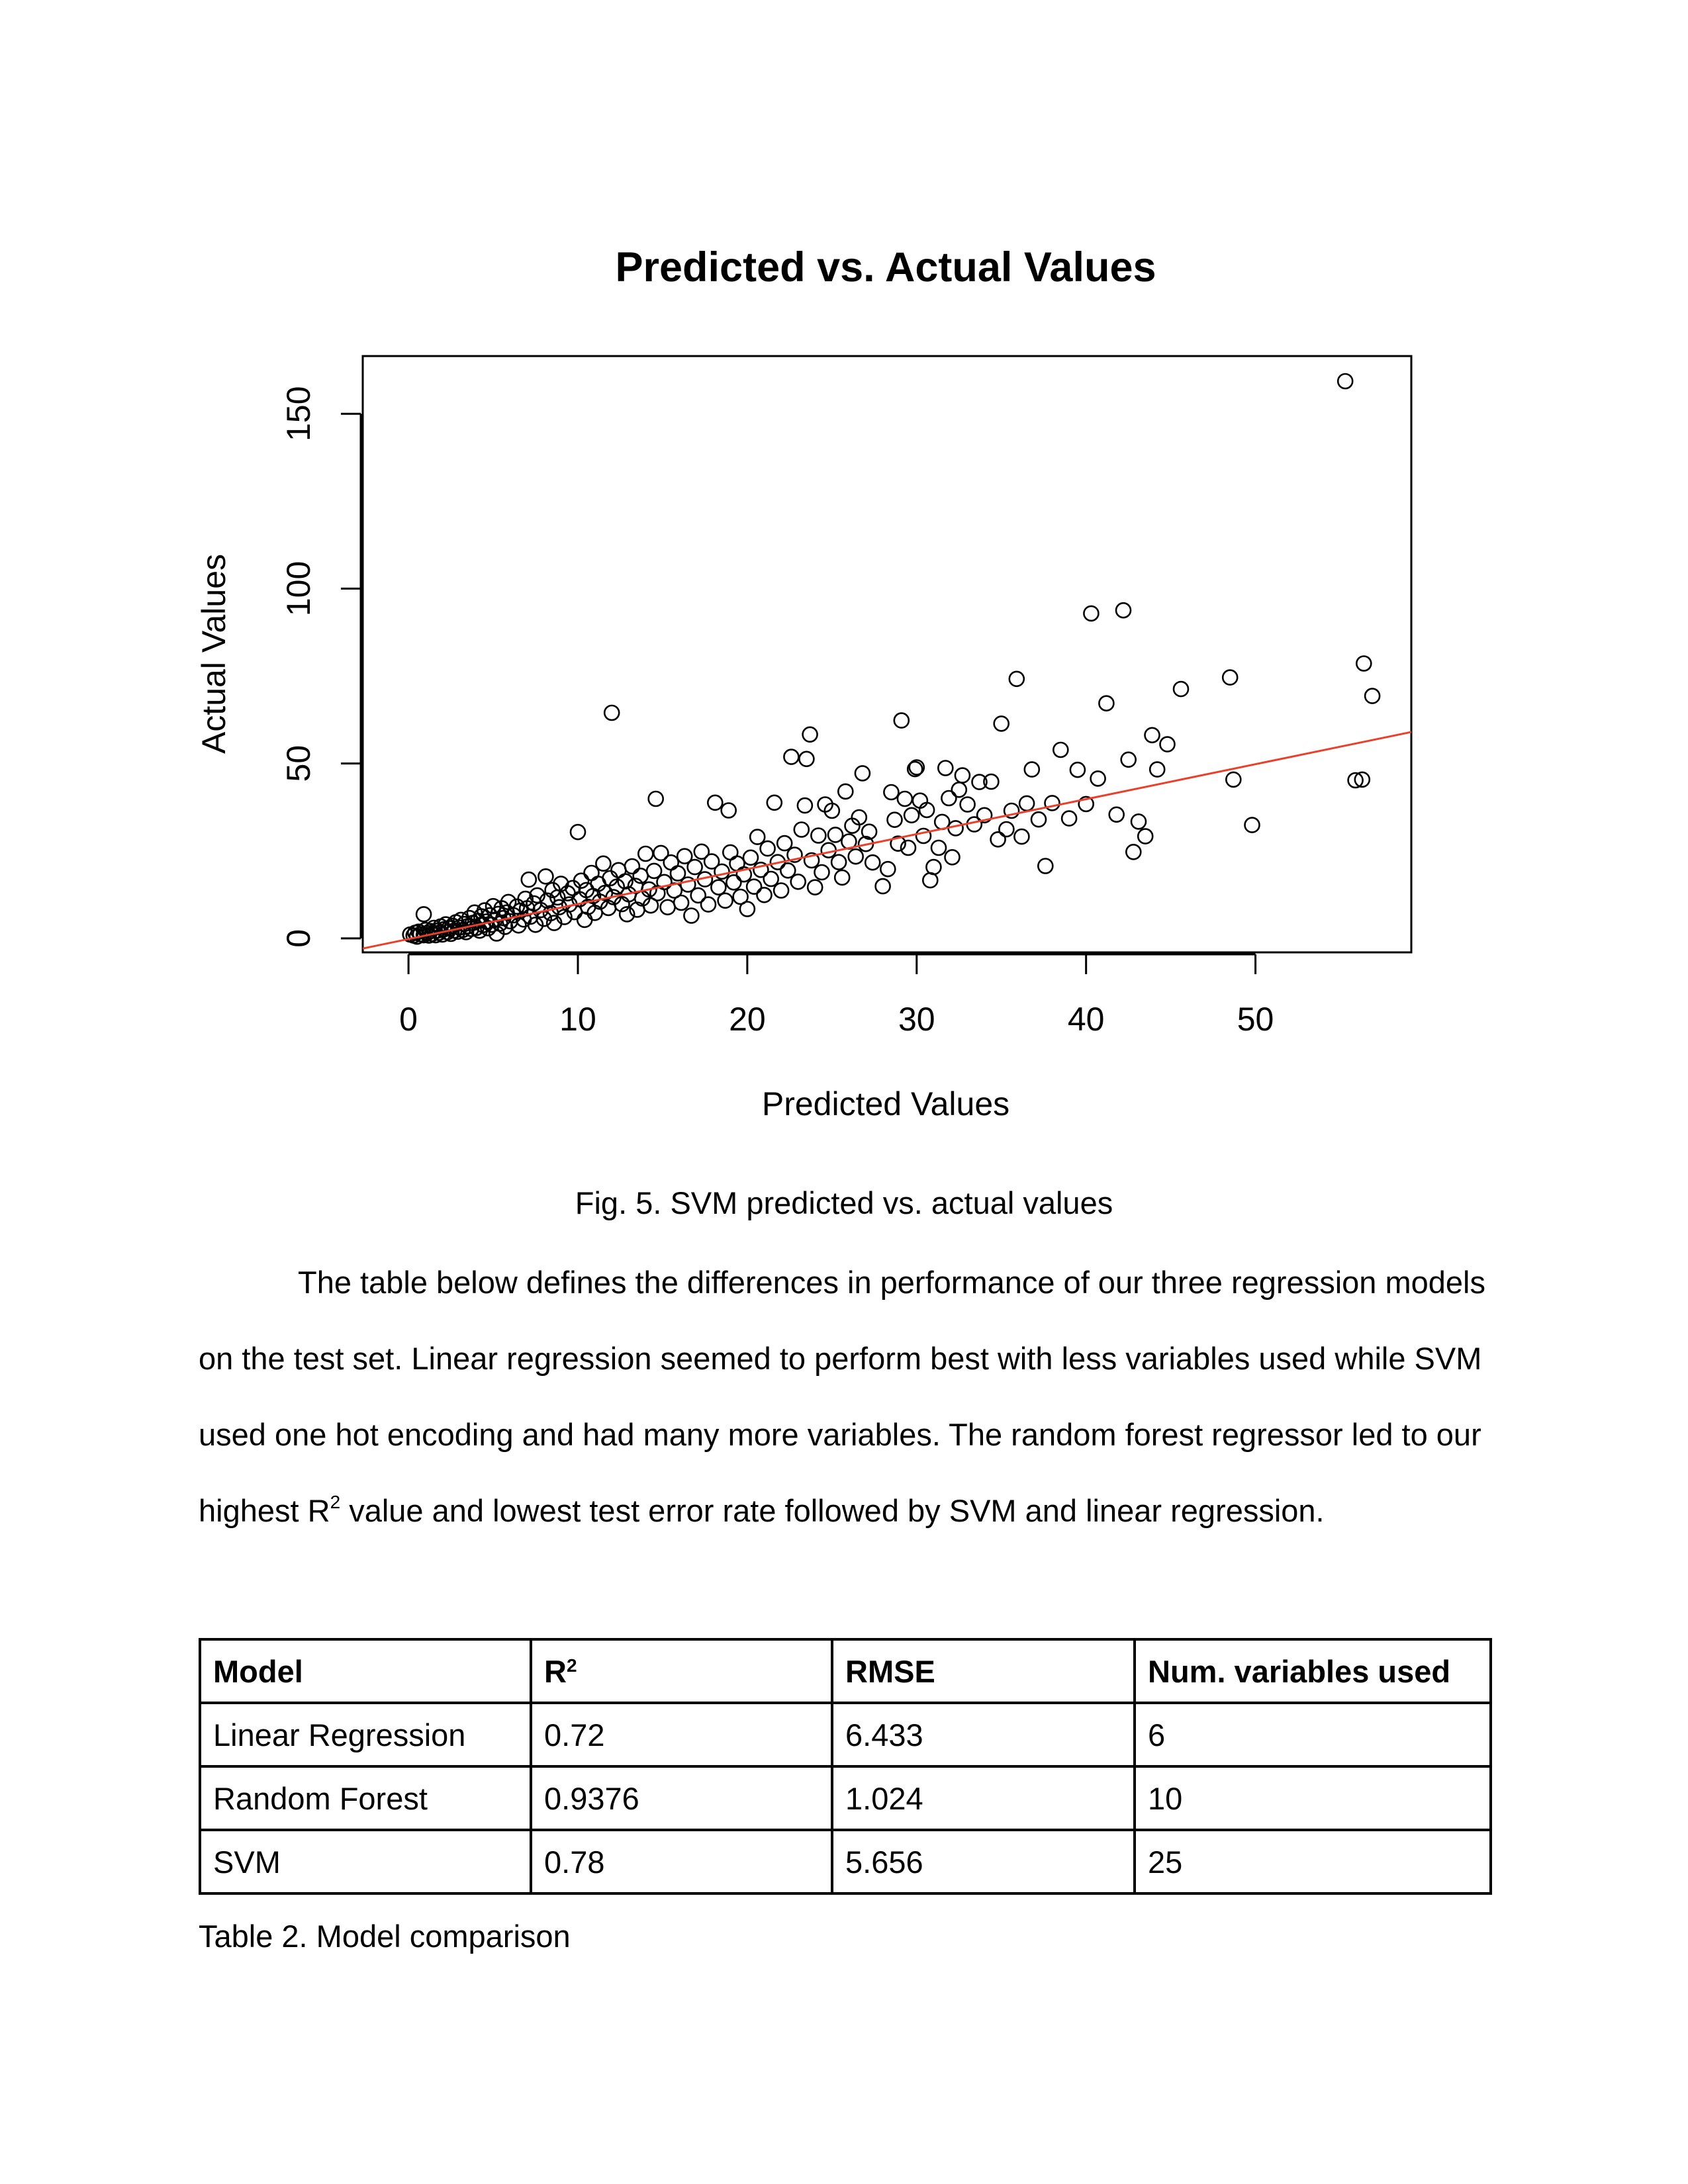 This screenshot has width=1688, height=2184. What do you see at coordinates (365, 1671) in the screenshot?
I see `header-model: Model` at bounding box center [365, 1671].